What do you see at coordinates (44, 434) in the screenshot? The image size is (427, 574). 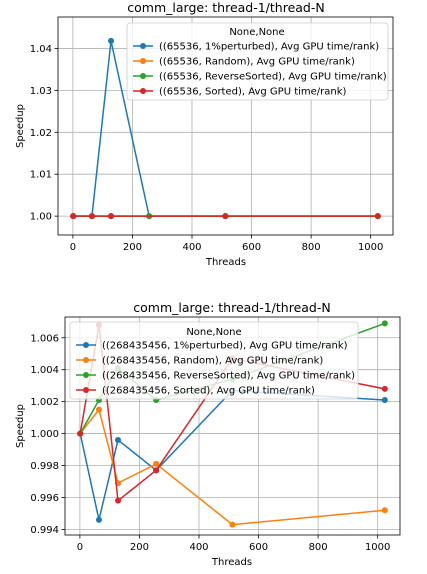 I see `chart-2-y-tick-label: 1.000` at bounding box center [44, 434].